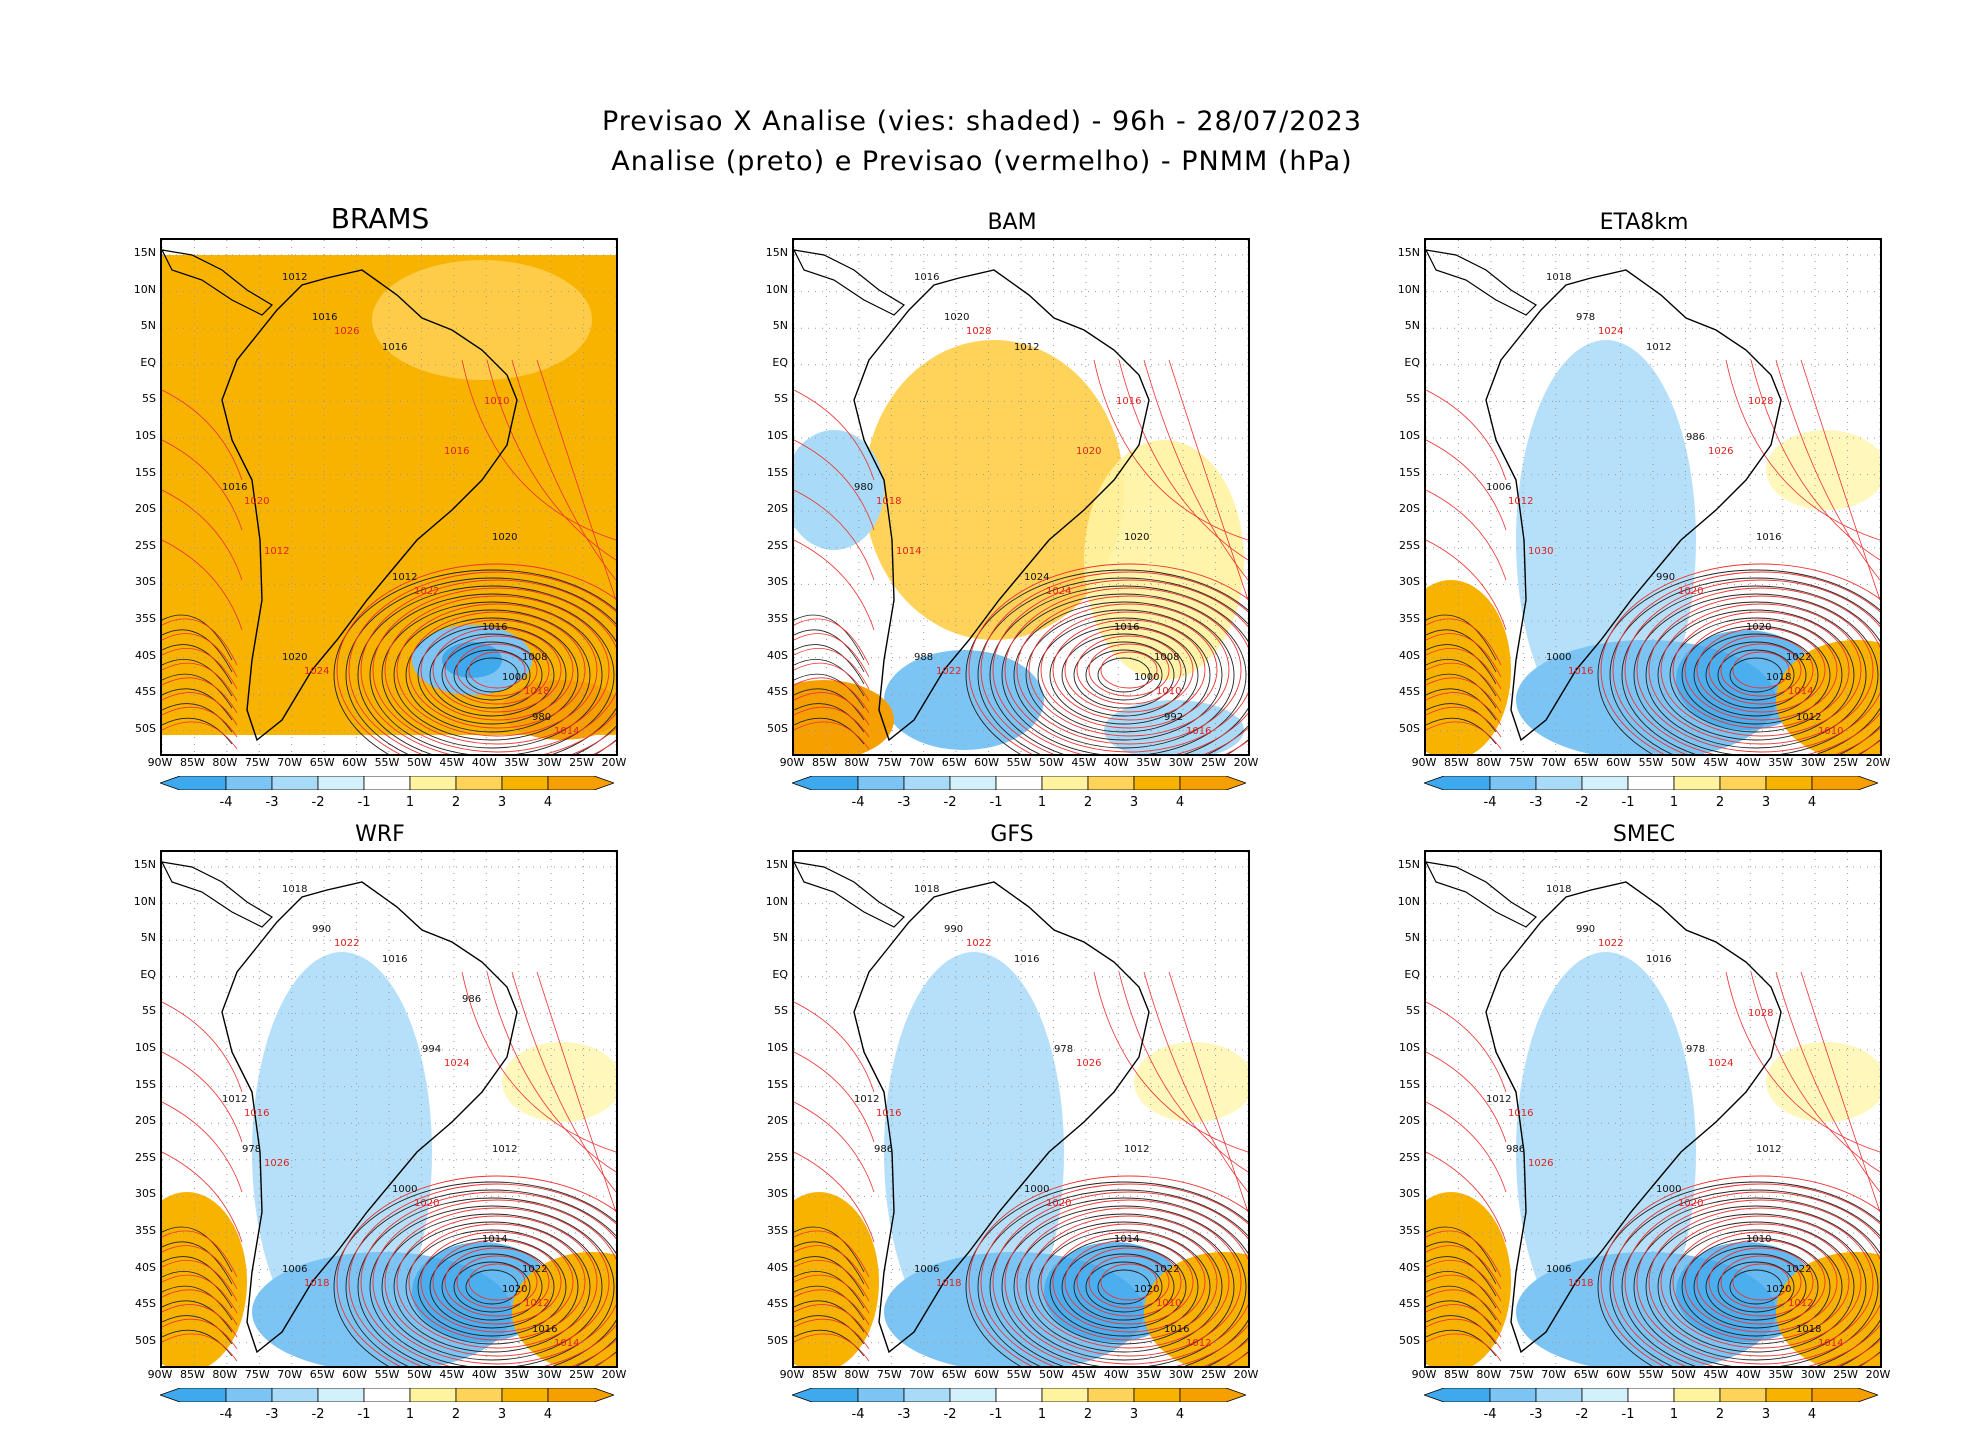 Image resolution: width=1964 pixels, height=1436 pixels. I want to click on longitude-label: 85W, so click(1456, 762).